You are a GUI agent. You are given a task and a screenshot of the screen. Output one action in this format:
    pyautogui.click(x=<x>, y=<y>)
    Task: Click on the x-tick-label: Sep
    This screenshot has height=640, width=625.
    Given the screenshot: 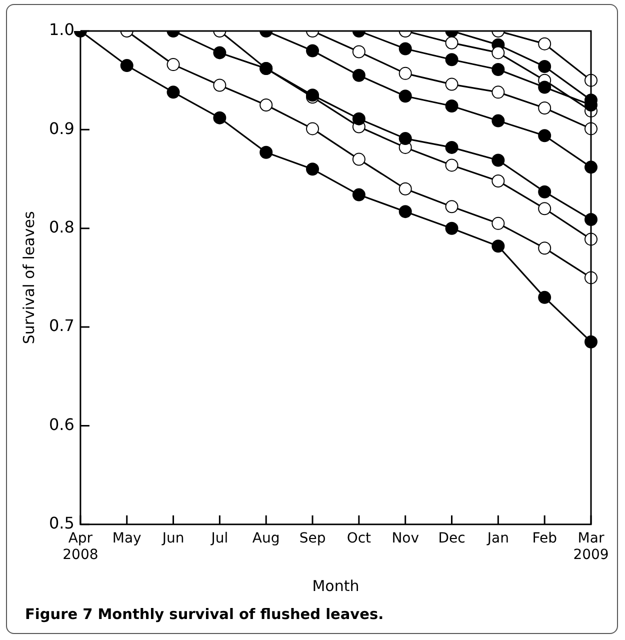 What is the action you would take?
    pyautogui.click(x=312, y=538)
    